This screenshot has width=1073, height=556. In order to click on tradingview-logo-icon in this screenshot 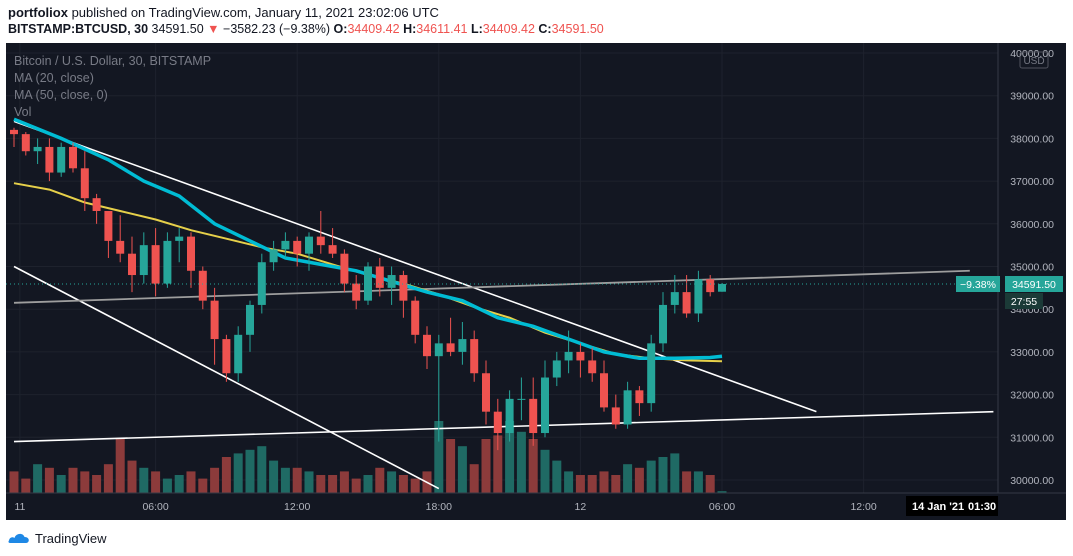, I will do `click(18, 538)`.